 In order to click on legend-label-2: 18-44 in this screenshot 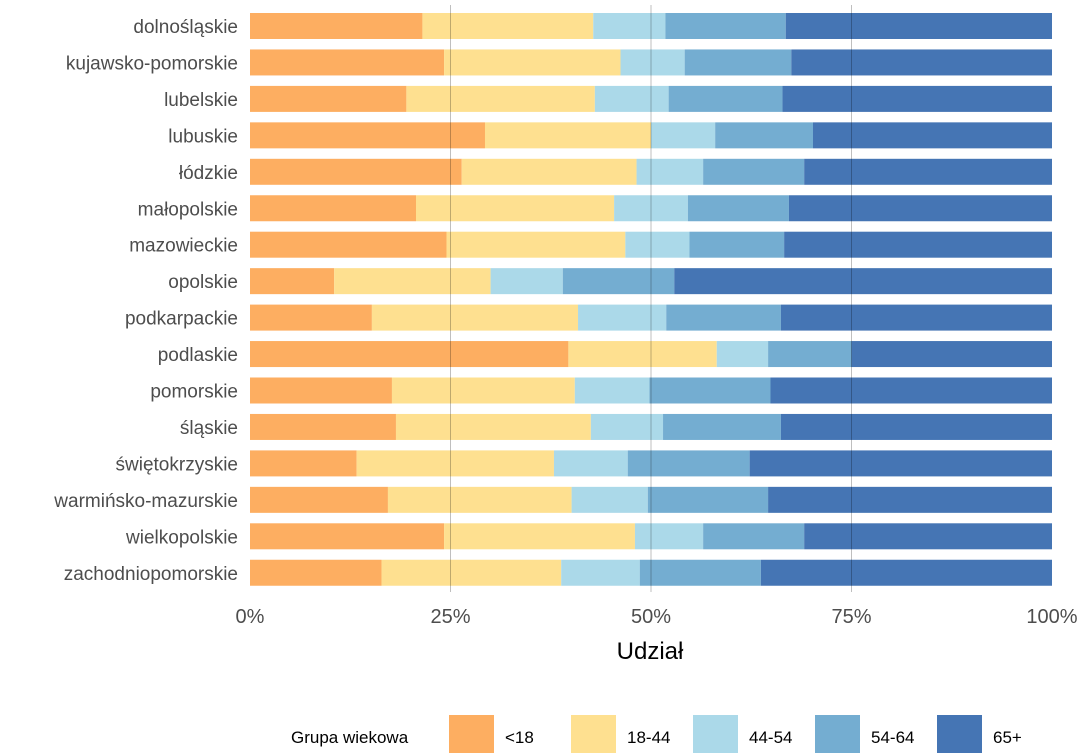, I will do `click(648, 737)`.